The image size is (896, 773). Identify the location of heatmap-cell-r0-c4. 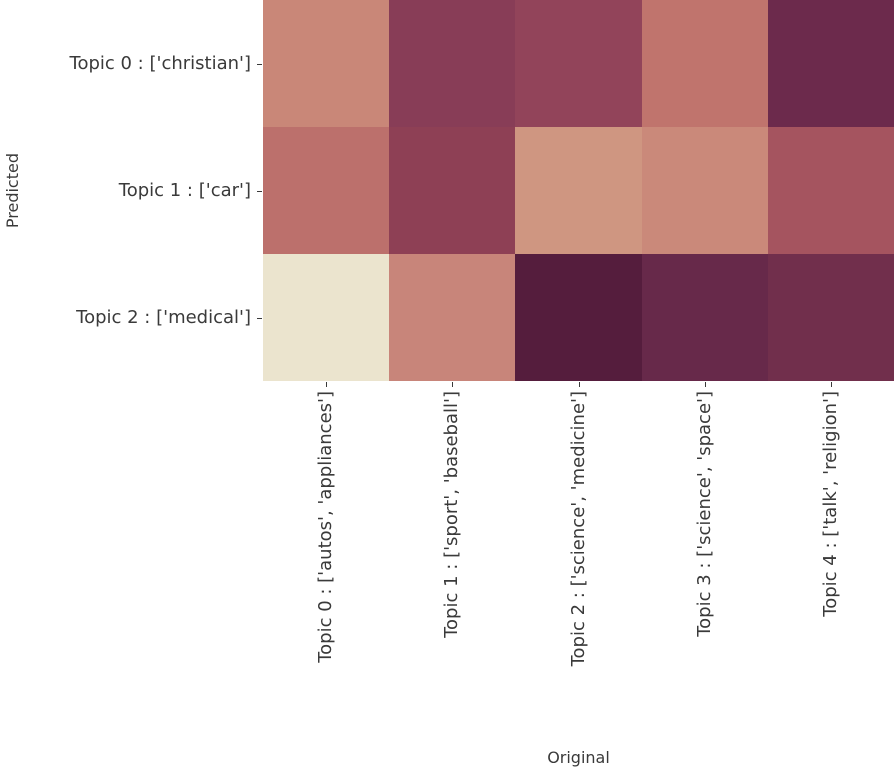
(830, 63).